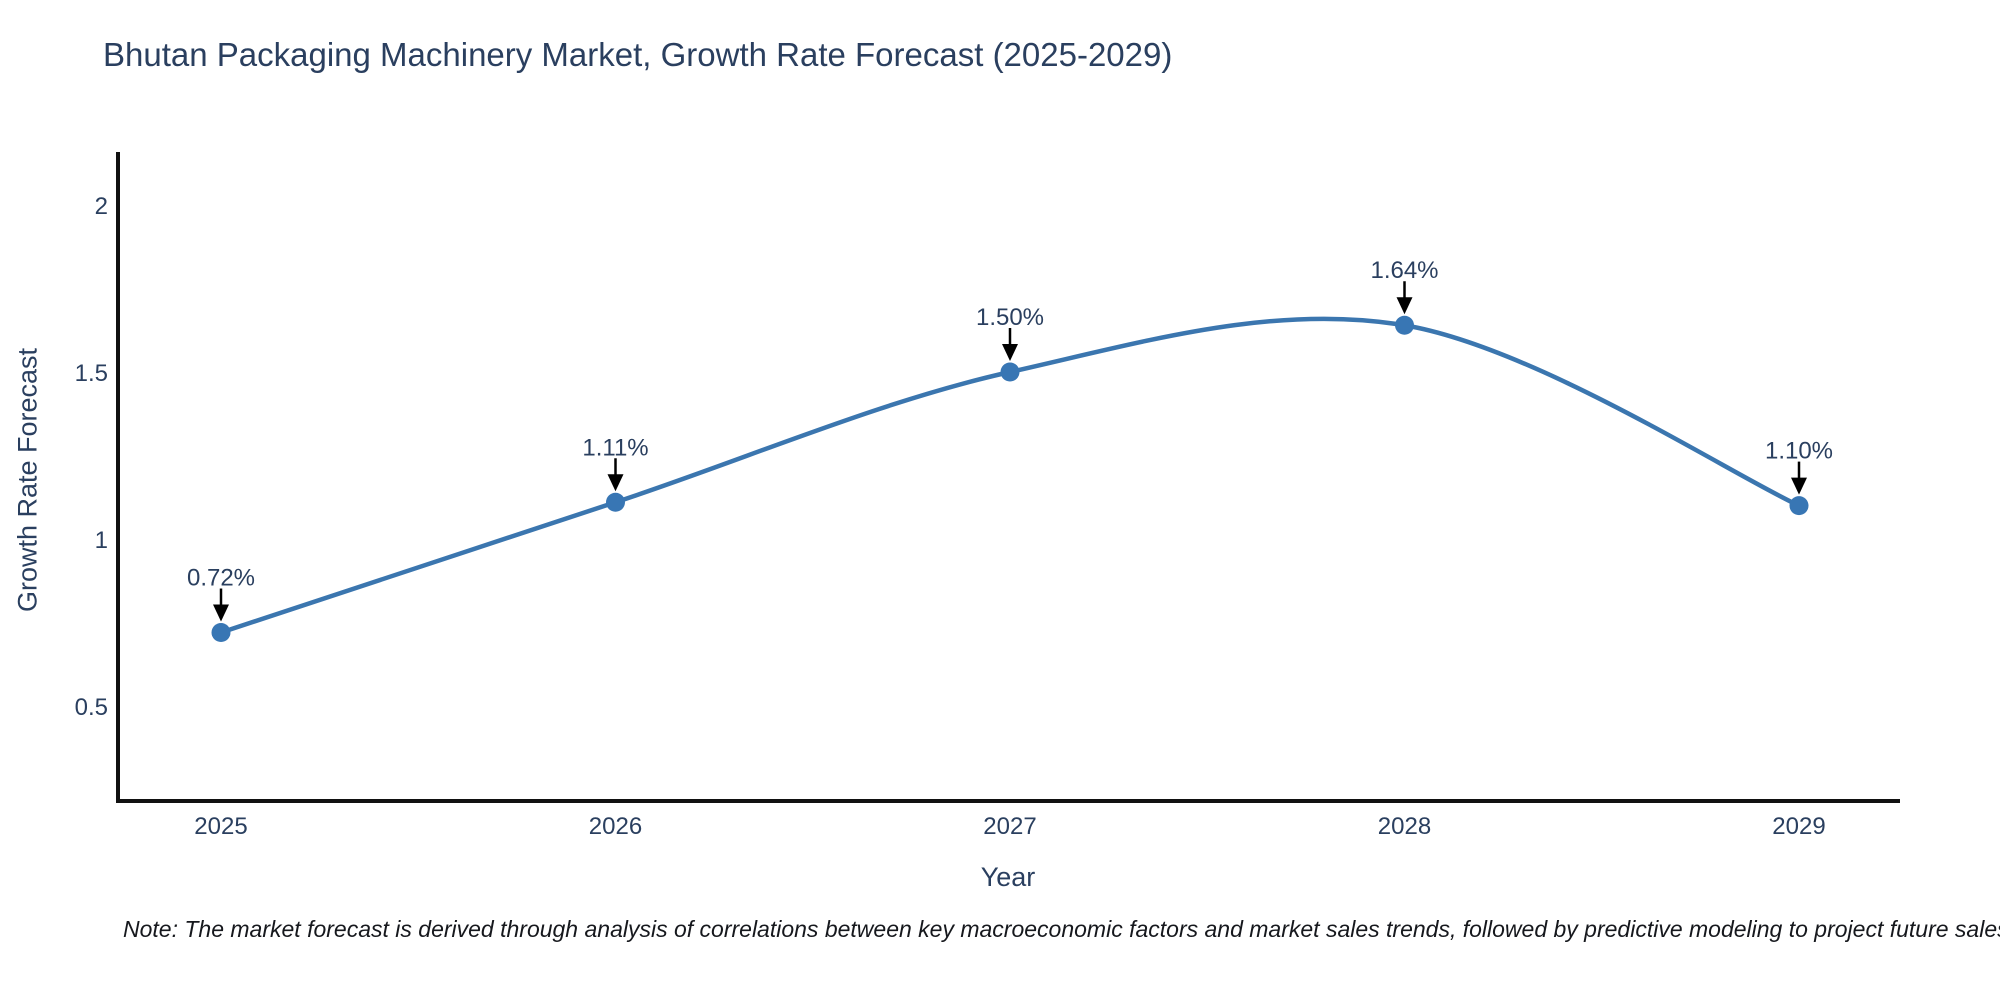 Image resolution: width=2000 pixels, height=1000 pixels. What do you see at coordinates (1404, 826) in the screenshot?
I see `x-tick-label: 2028` at bounding box center [1404, 826].